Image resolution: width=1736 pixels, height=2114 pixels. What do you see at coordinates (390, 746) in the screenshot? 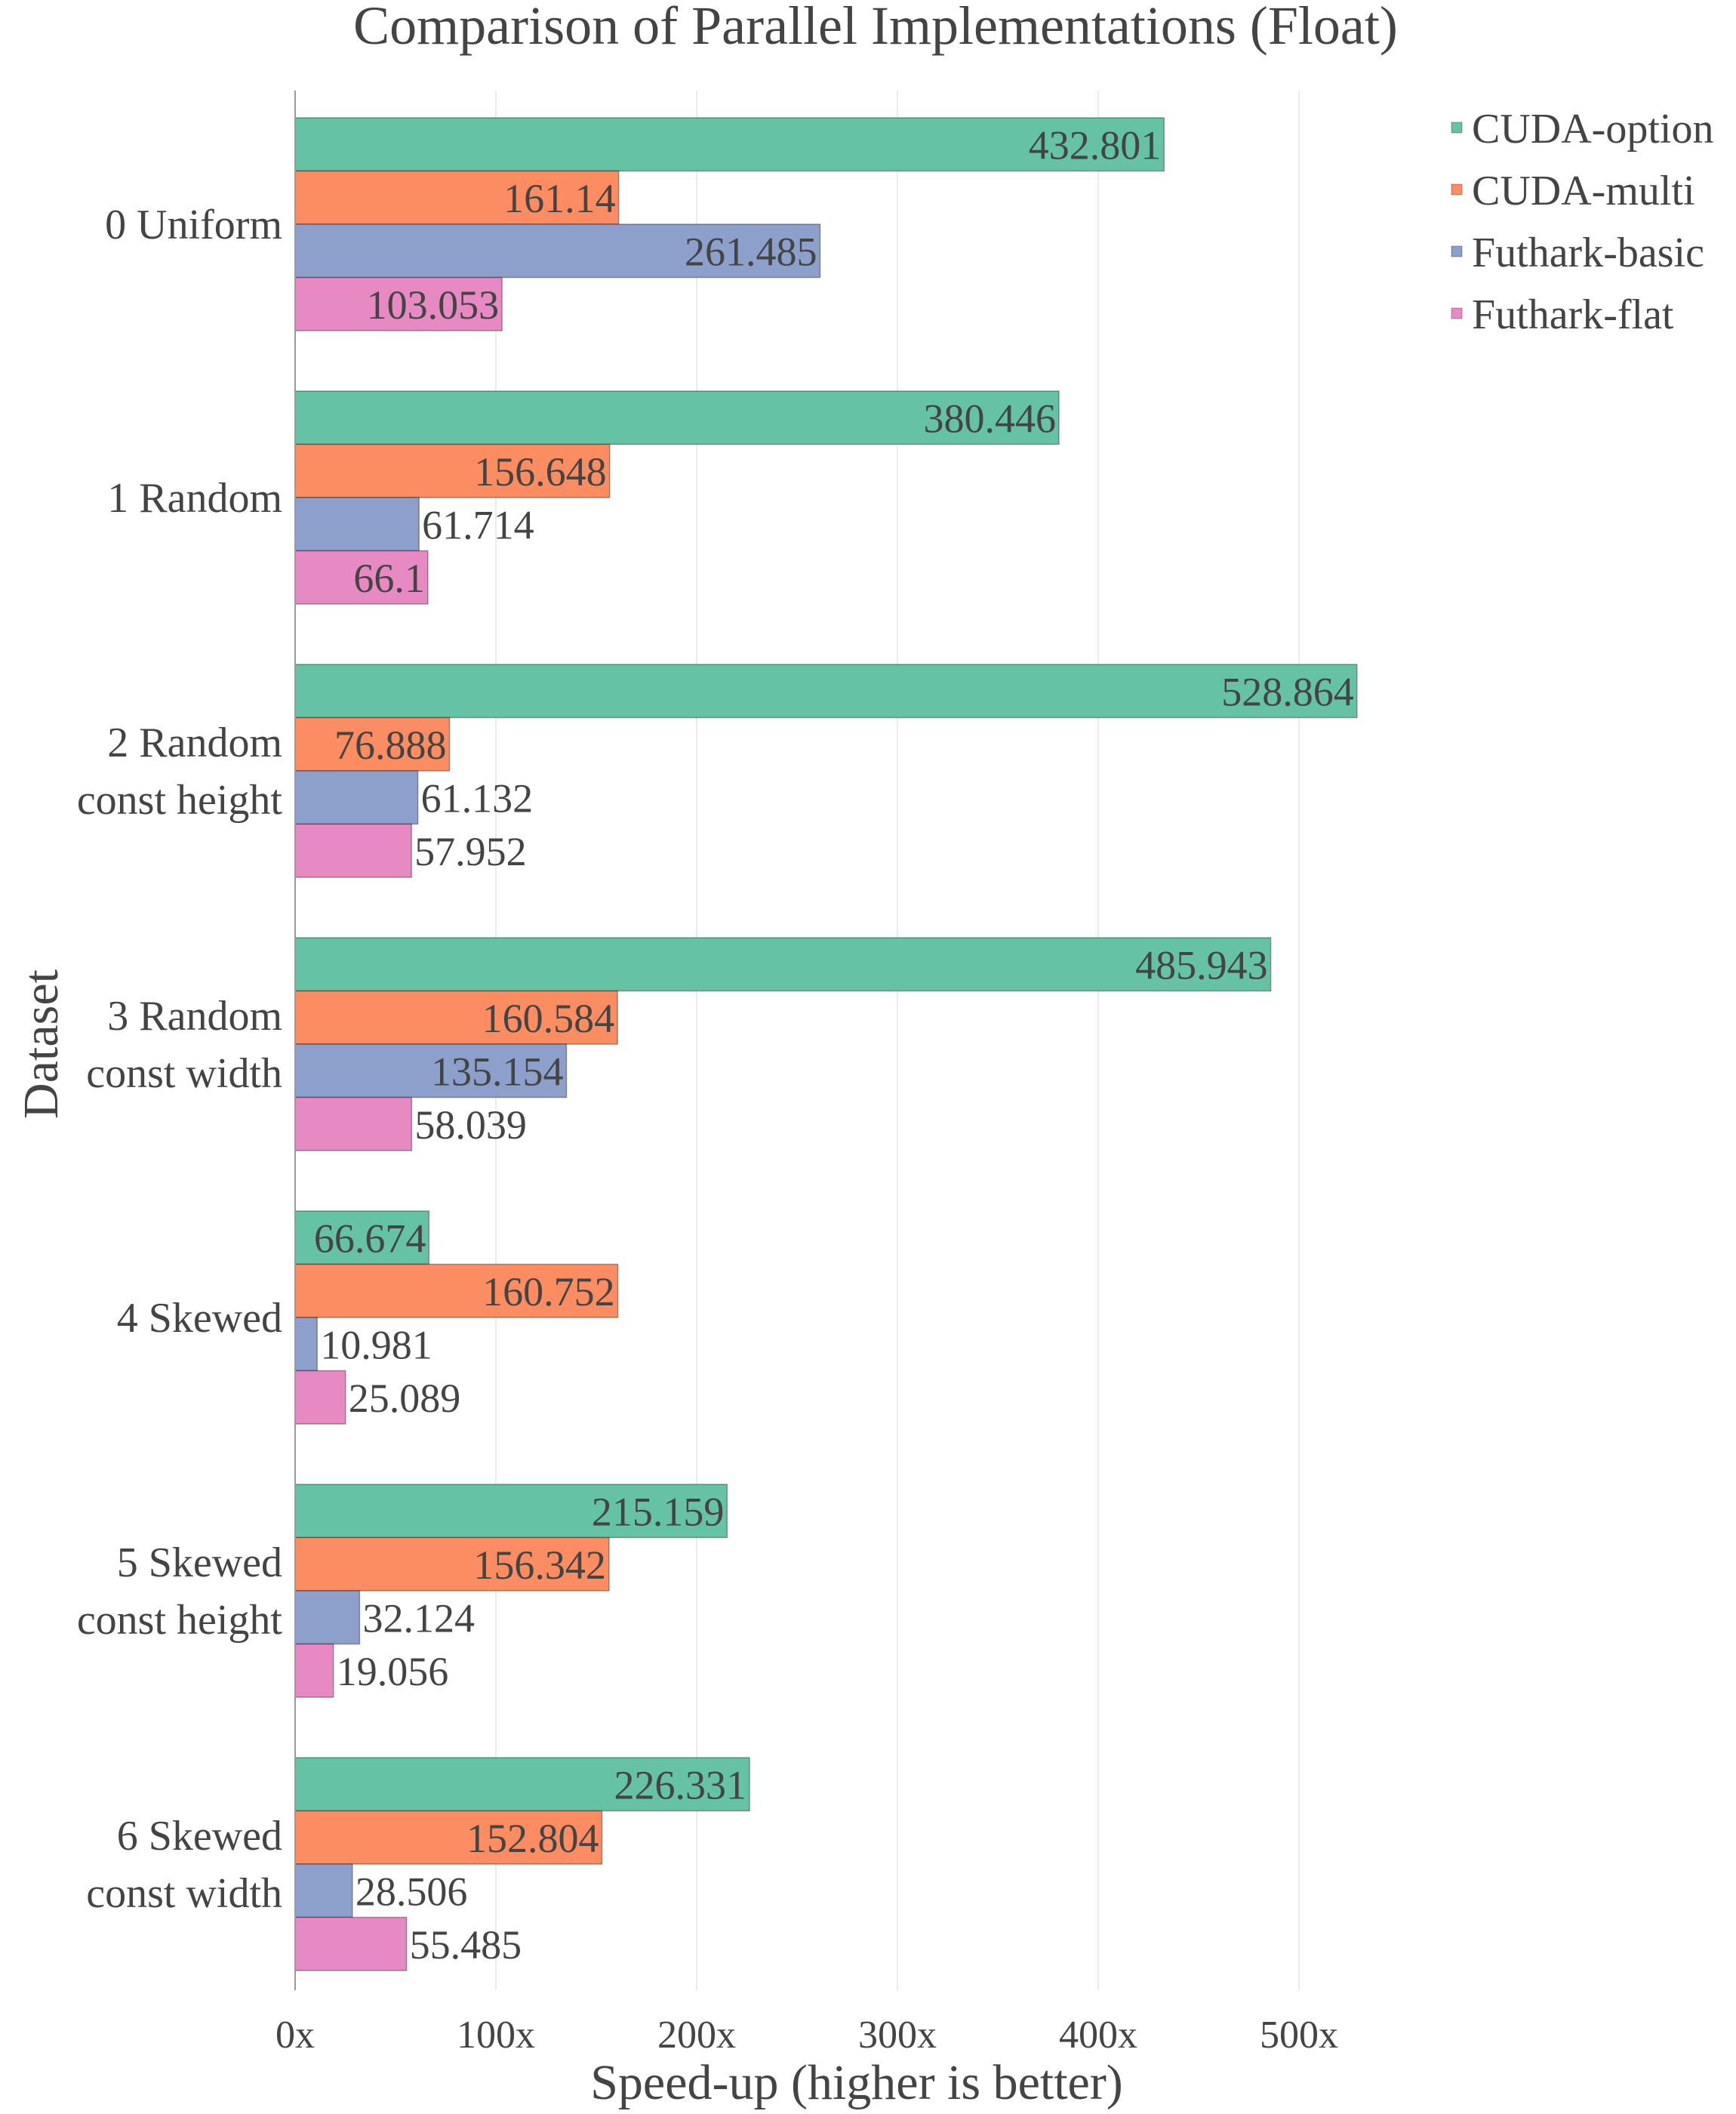
I see `value-label: 76.888` at bounding box center [390, 746].